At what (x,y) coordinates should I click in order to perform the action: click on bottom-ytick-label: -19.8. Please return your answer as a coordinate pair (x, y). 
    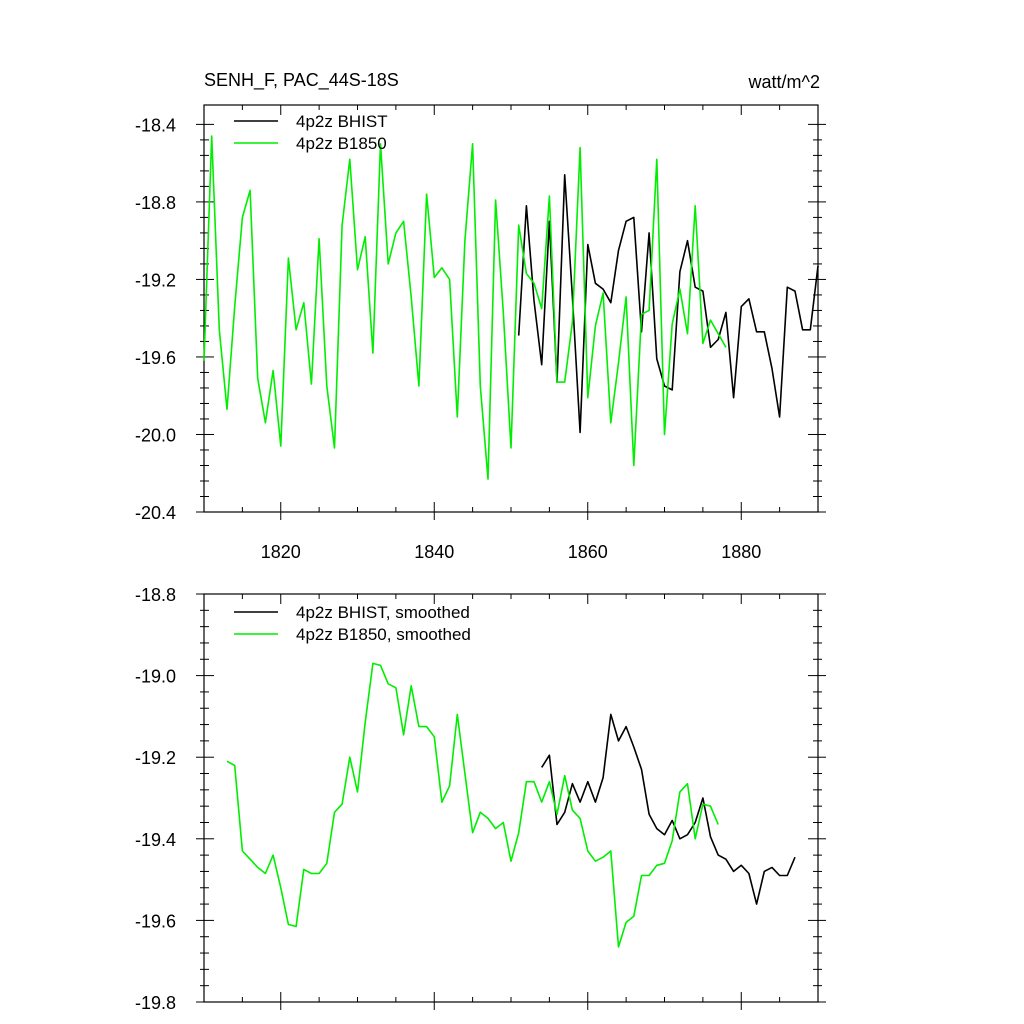
    Looking at the image, I should click on (155, 1003).